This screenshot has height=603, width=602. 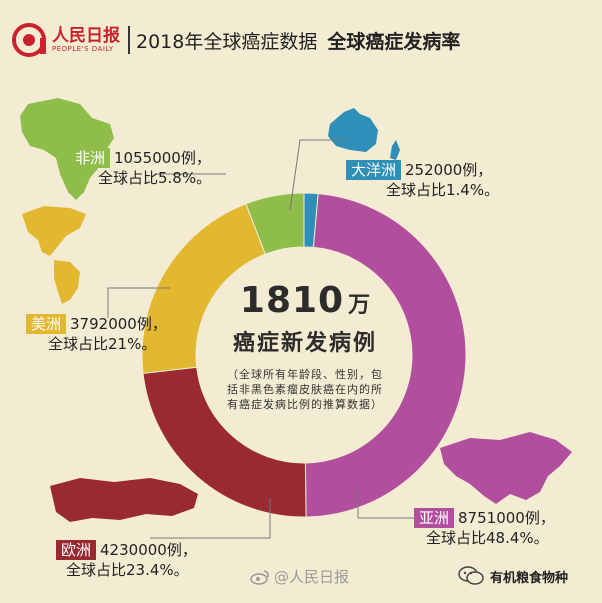 I want to click on center-note: （全球所有年龄段、性别，包括非黑色素瘤皮肤癌在内的所有癌症发病比例的推算数据）, so click(x=305, y=389).